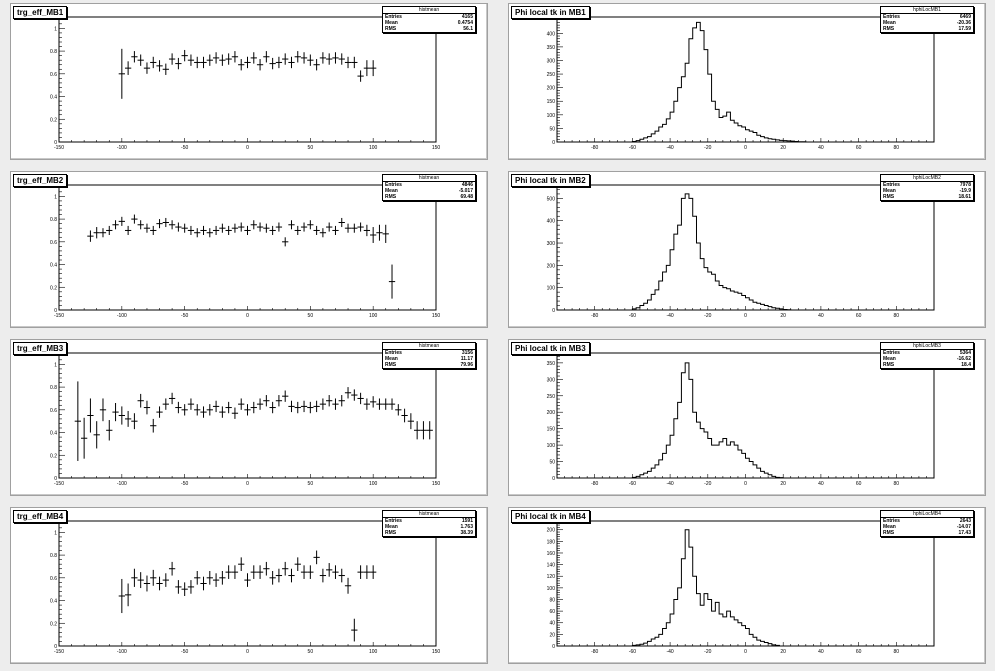  What do you see at coordinates (551, 531) in the screenshot?
I see `y-tick-label: 200` at bounding box center [551, 531].